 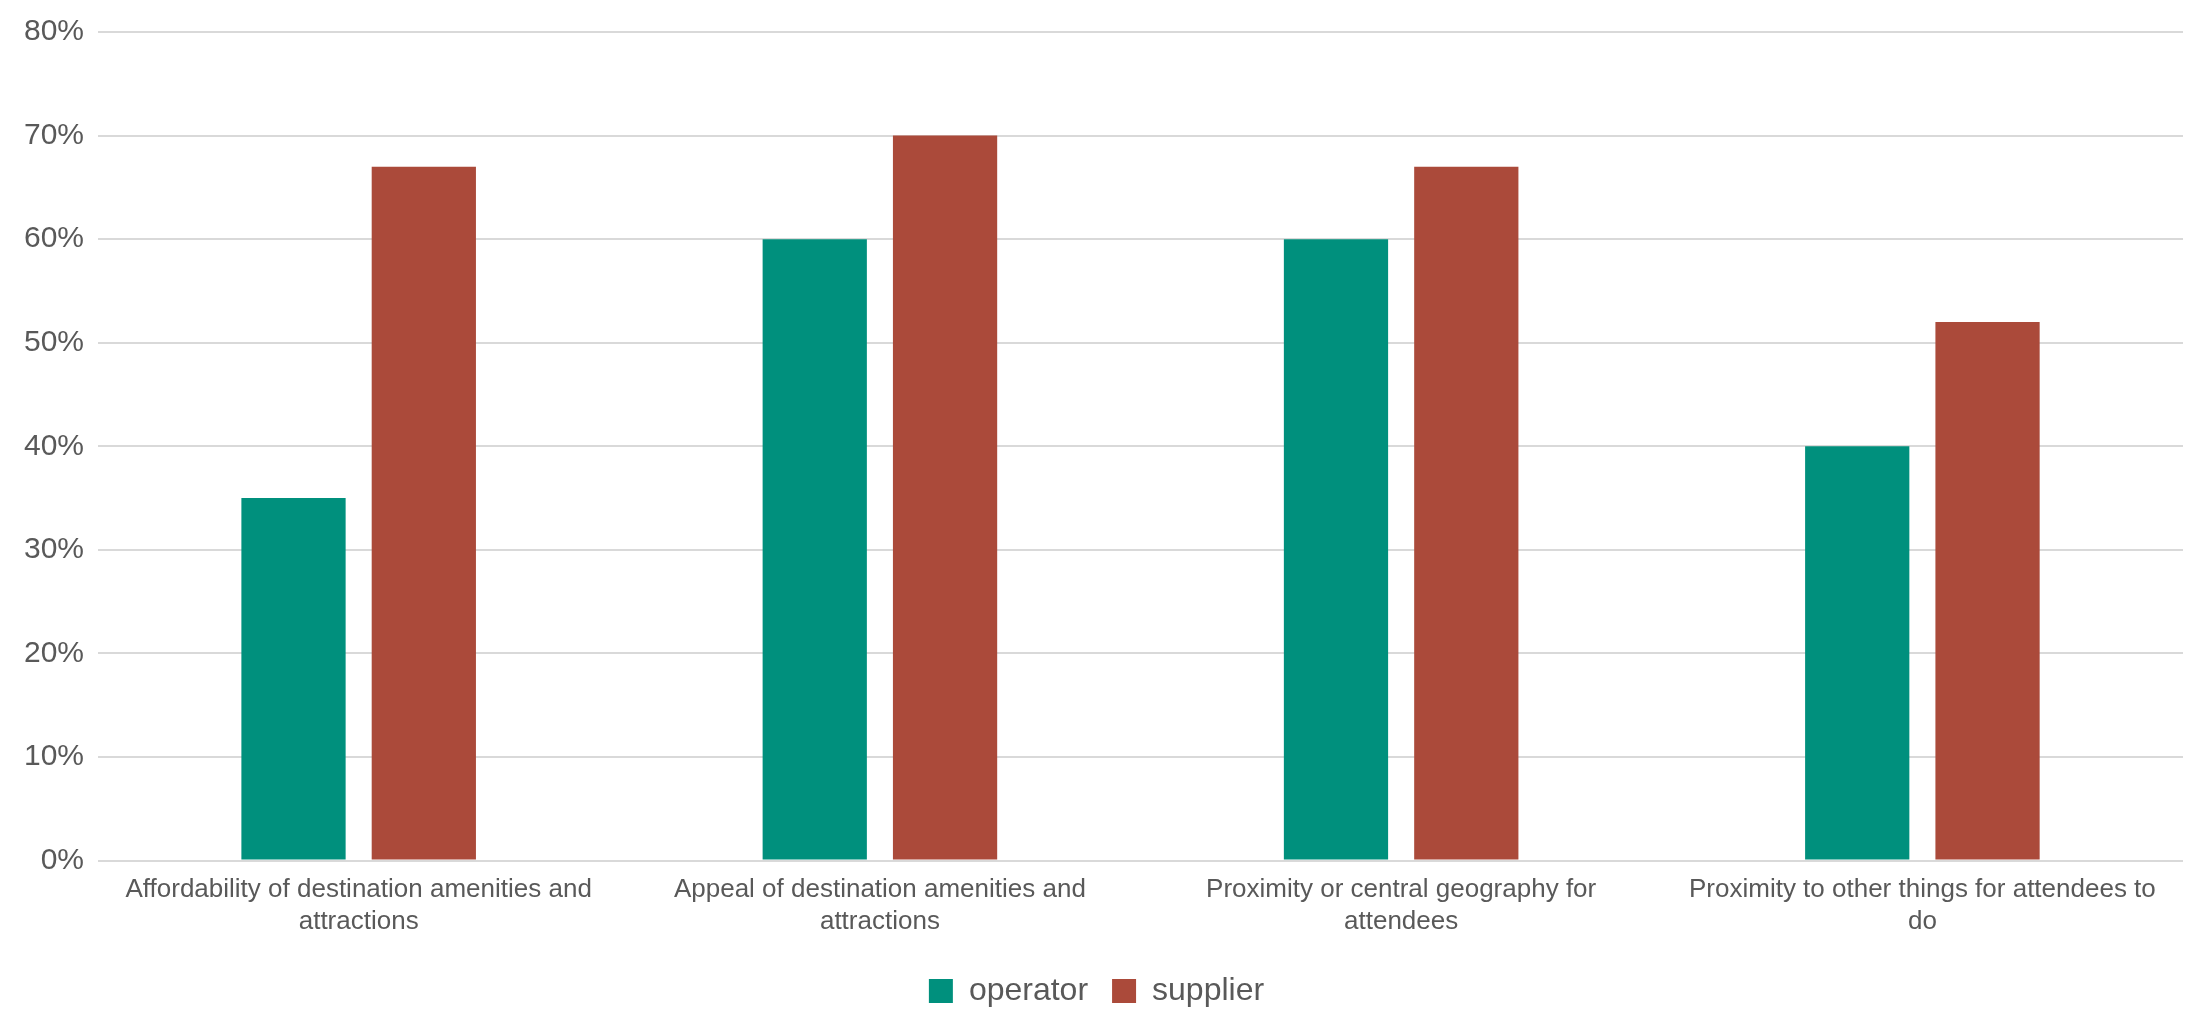 I want to click on y-tick-label: 0%, so click(x=62, y=858).